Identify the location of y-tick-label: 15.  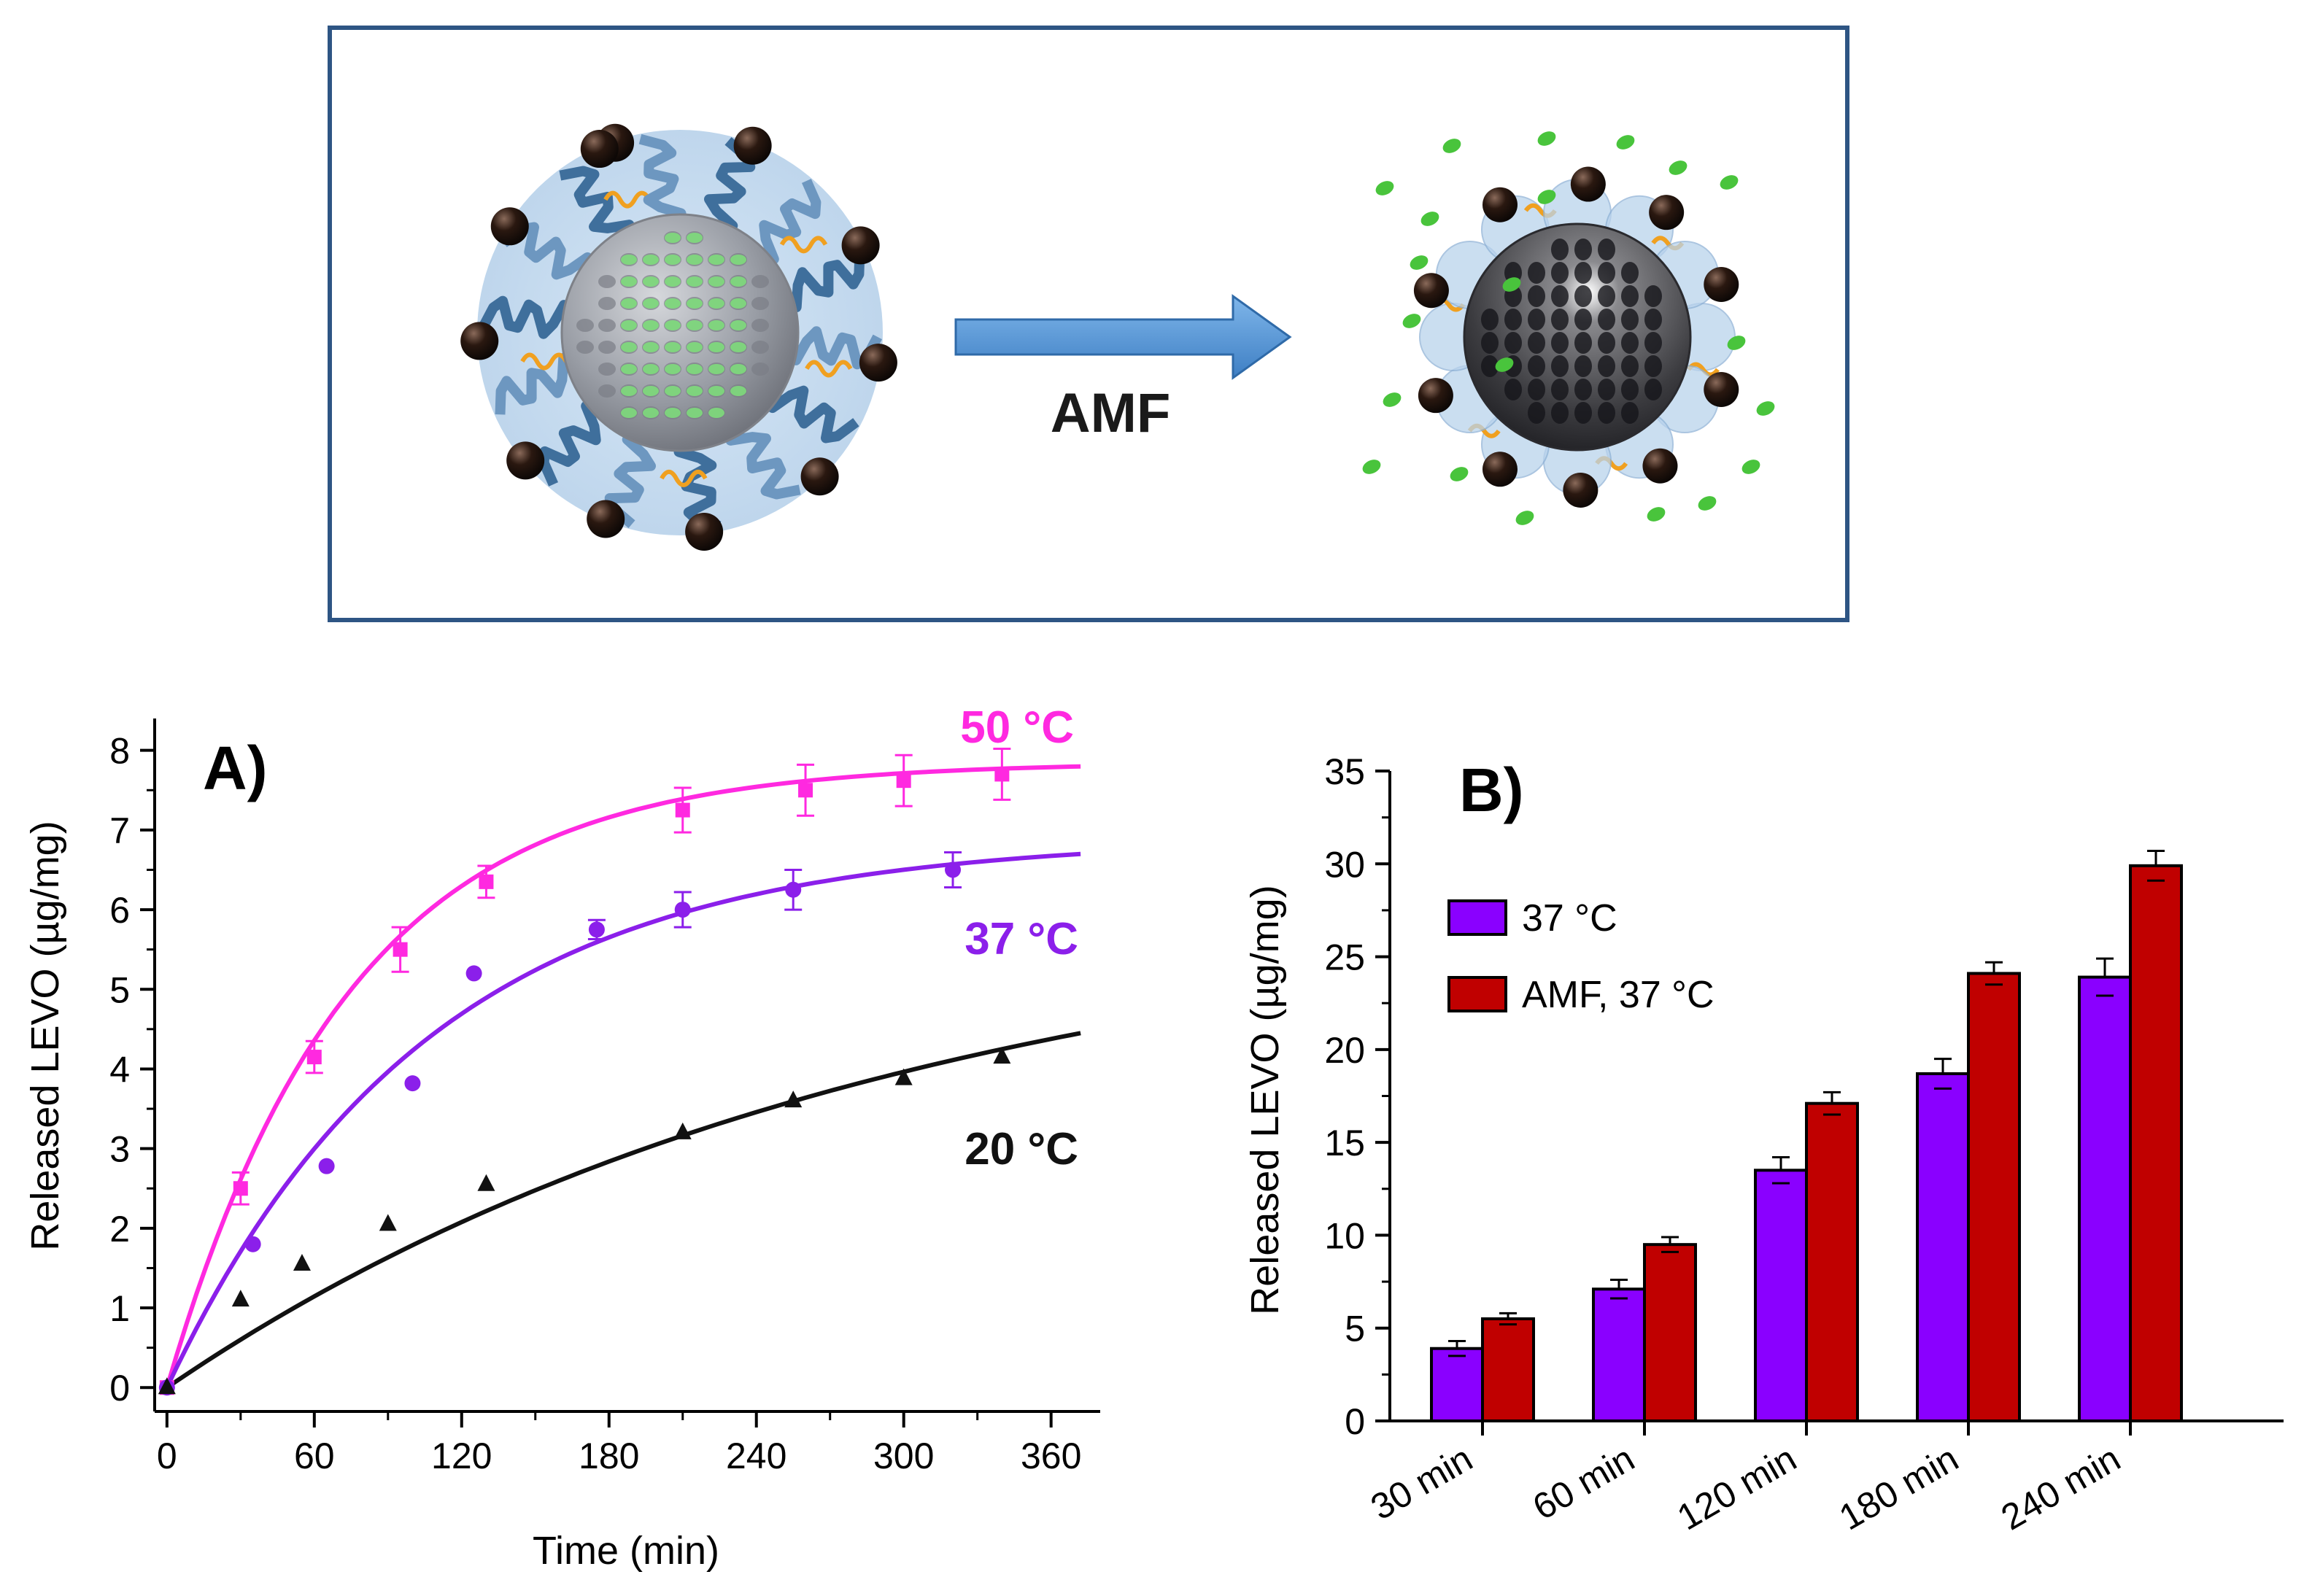
(1344, 1143).